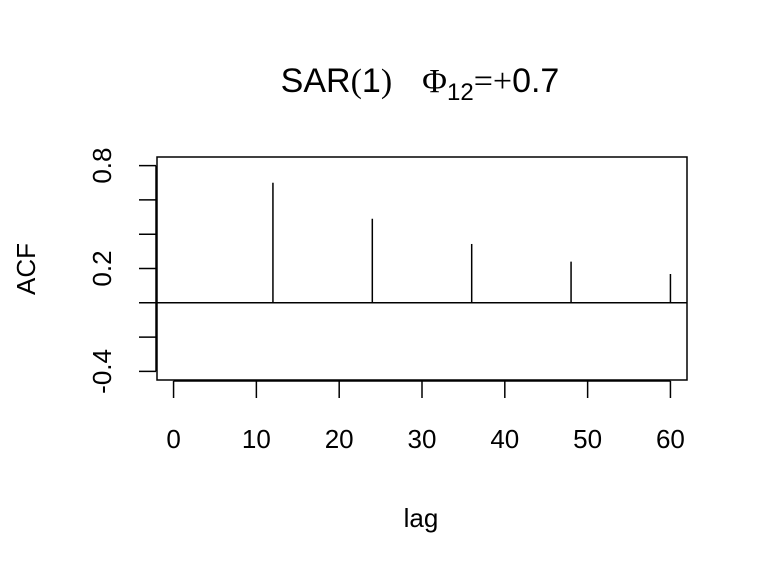 Image resolution: width=768 pixels, height=576 pixels. What do you see at coordinates (26, 269) in the screenshot?
I see `y-axis-label: ACF` at bounding box center [26, 269].